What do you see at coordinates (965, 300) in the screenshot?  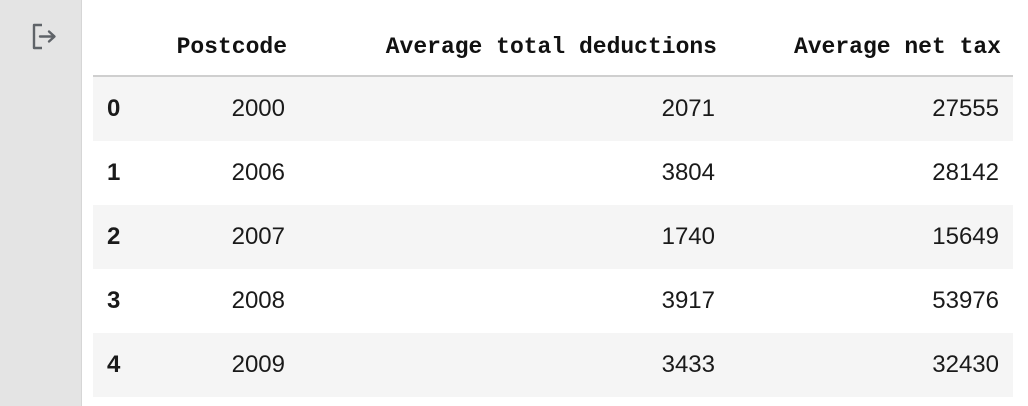 I see `cell-net-tax: 53976` at bounding box center [965, 300].